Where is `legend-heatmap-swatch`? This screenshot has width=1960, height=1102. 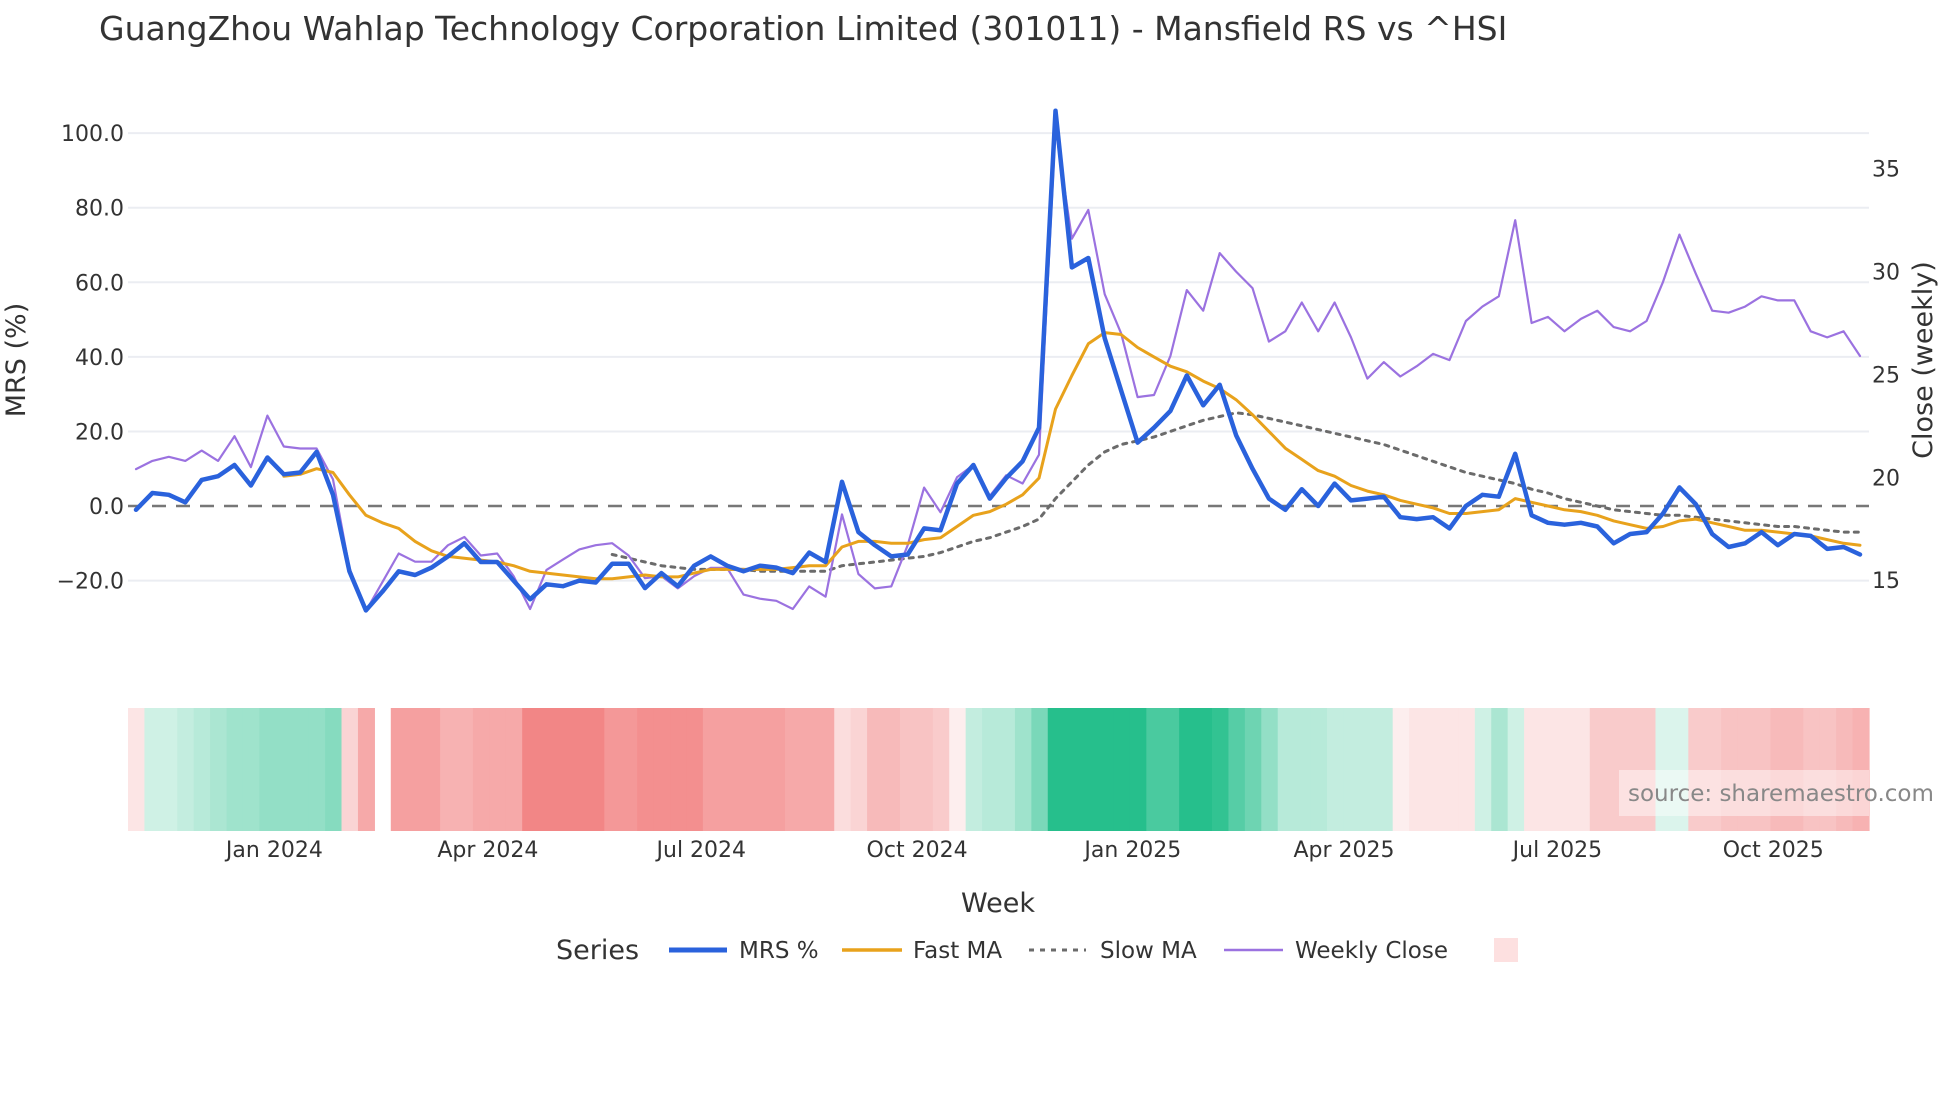
legend-heatmap-swatch is located at coordinates (1506, 950).